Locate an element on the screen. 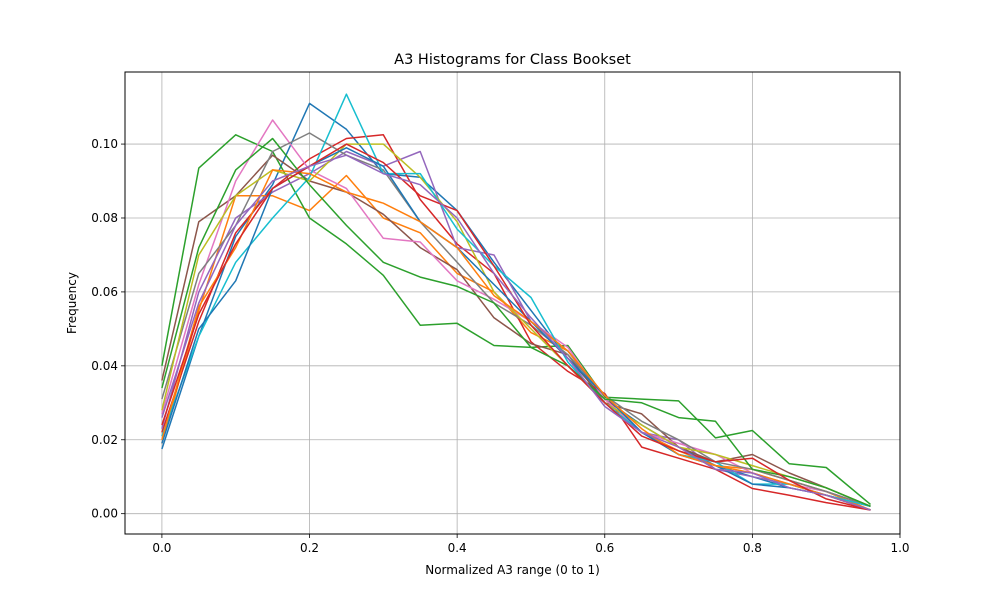 The height and width of the screenshot is (600, 1000). y-tick-label: 0.04 is located at coordinates (104, 366).